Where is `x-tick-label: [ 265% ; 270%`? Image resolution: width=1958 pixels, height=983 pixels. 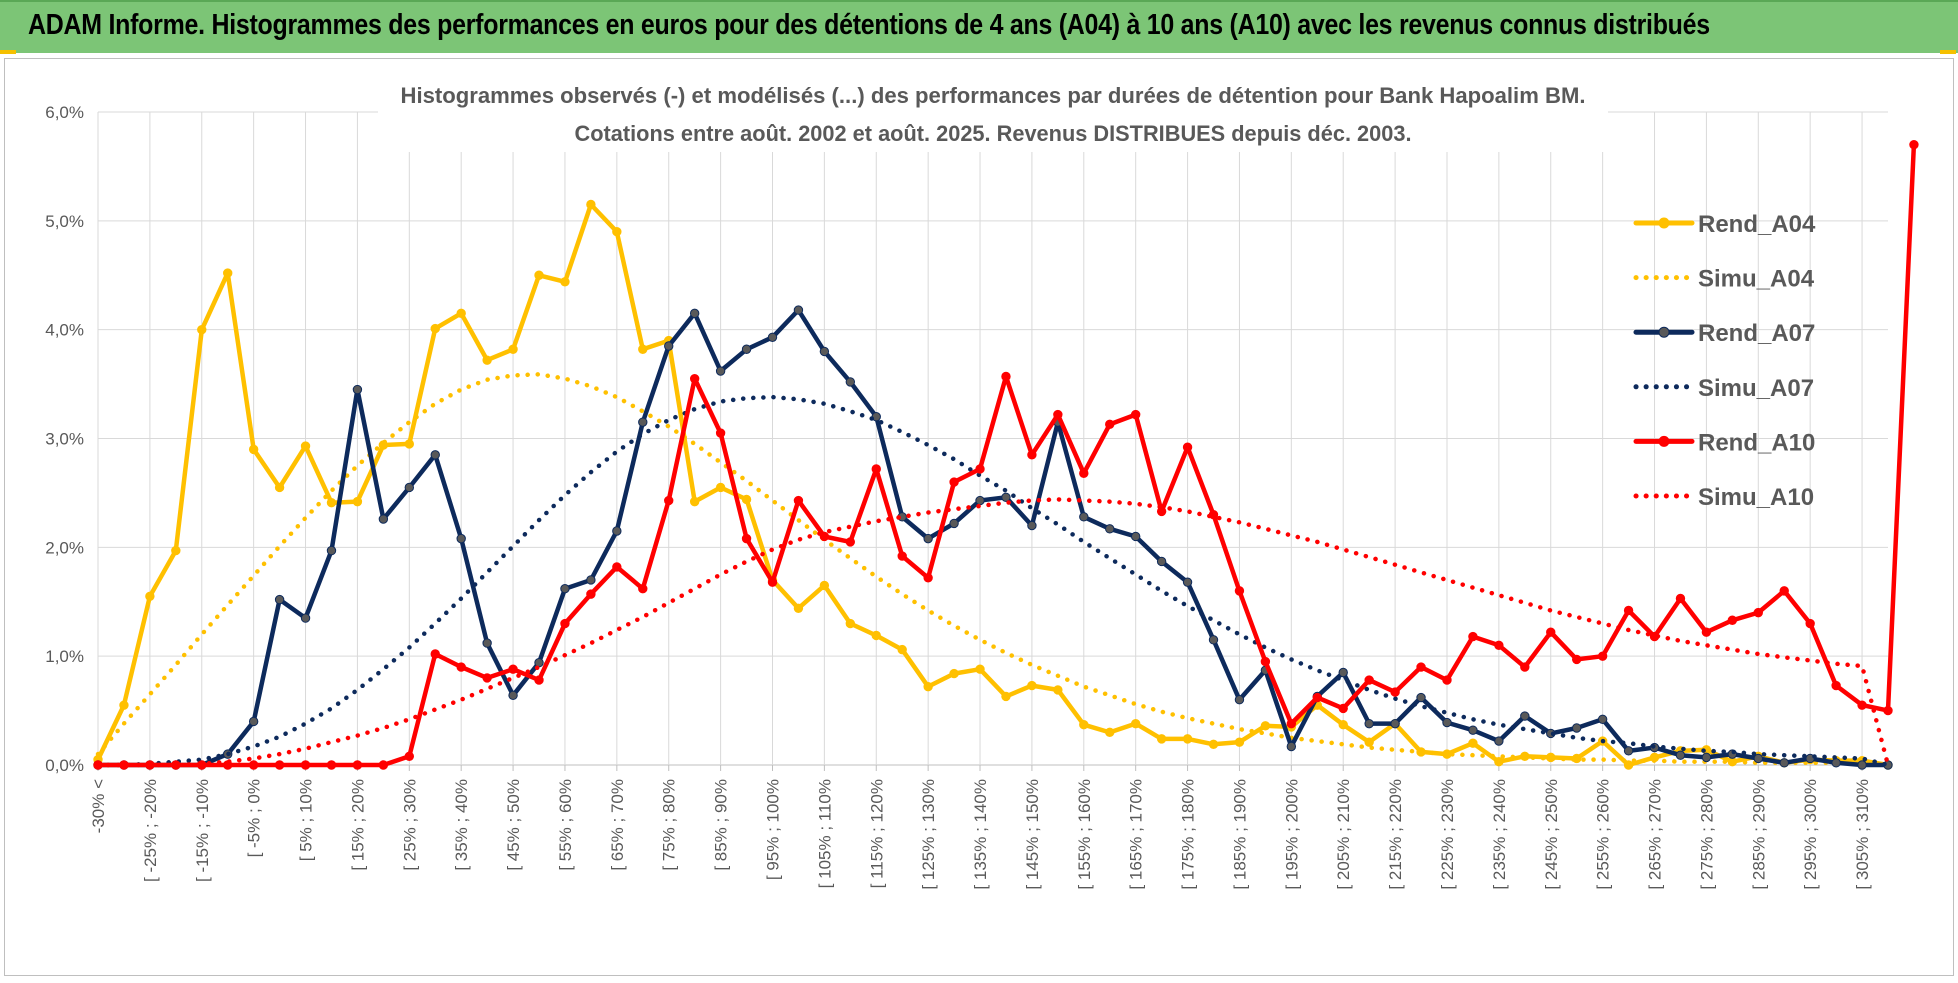
x-tick-label: [ 265% ; 270% is located at coordinates (1655, 834).